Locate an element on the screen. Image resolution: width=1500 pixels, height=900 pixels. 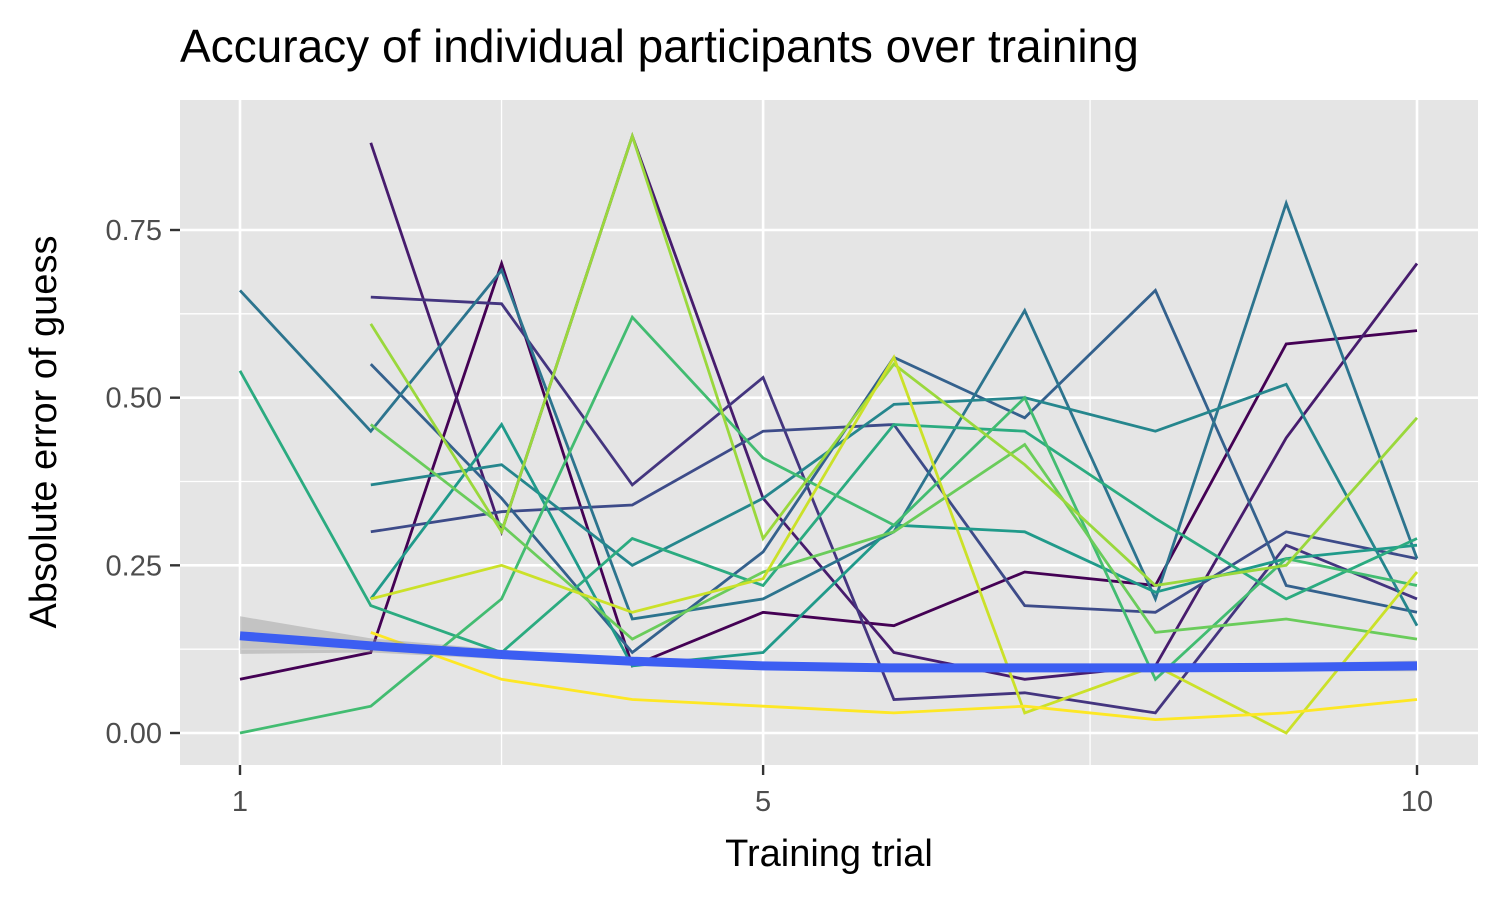
smooth-trend is located at coordinates (828, 644).